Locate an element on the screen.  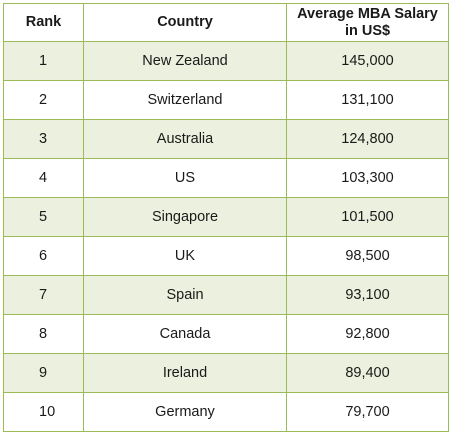
salary-cell: 79,700 is located at coordinates (367, 412).